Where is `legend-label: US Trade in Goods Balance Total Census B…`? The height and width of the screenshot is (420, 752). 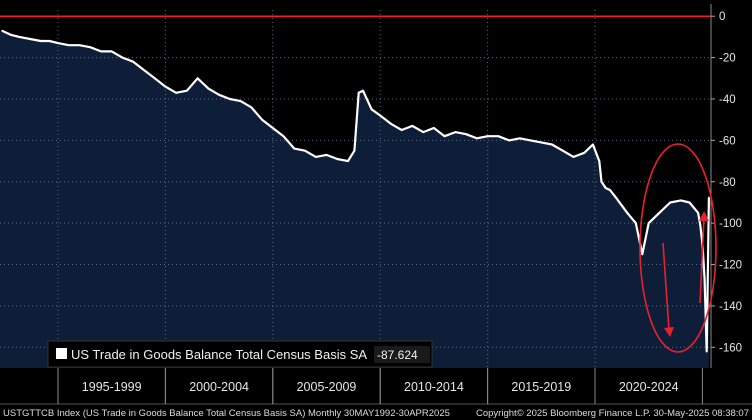
legend-label: US Trade in Goods Balance Total Census B… is located at coordinates (219, 354).